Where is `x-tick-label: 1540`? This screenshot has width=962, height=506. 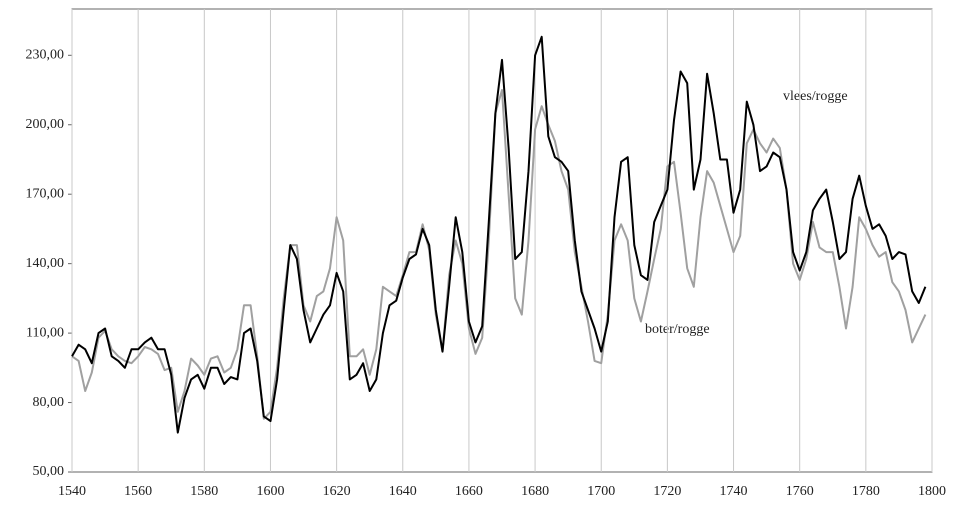 x-tick-label: 1540 is located at coordinates (72, 491).